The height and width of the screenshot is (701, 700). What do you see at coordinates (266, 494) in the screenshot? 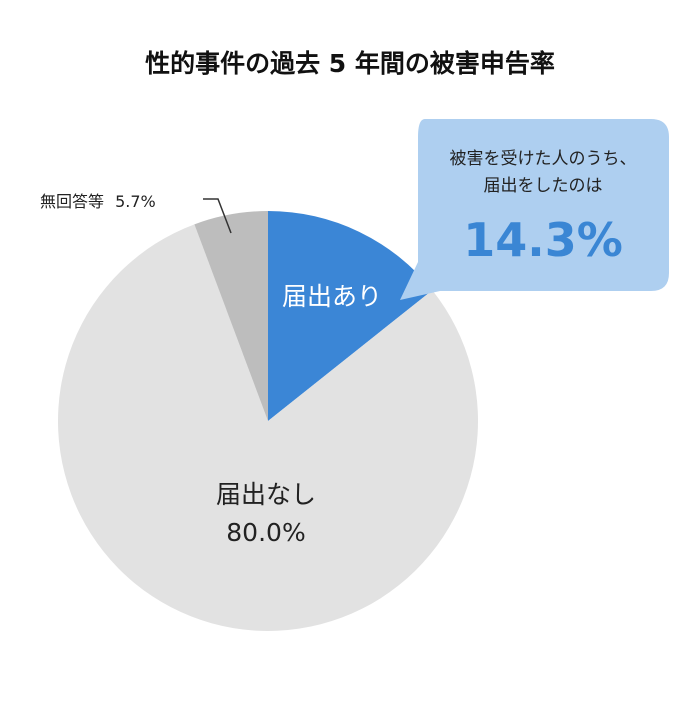
I see `slice-label-not-reported: 届出なし` at bounding box center [266, 494].